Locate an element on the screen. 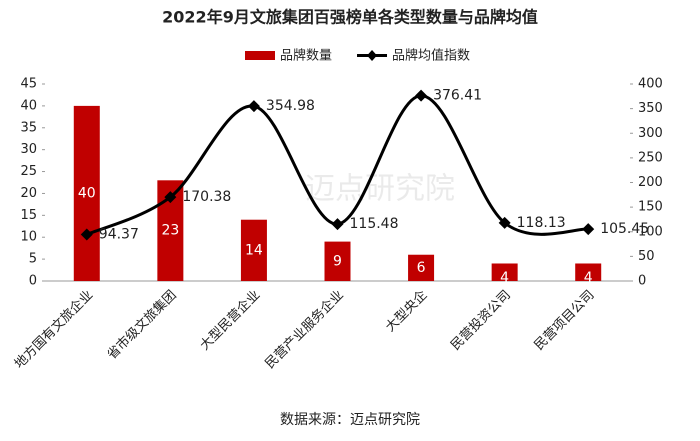  legend-swatch-marker is located at coordinates (372, 55).